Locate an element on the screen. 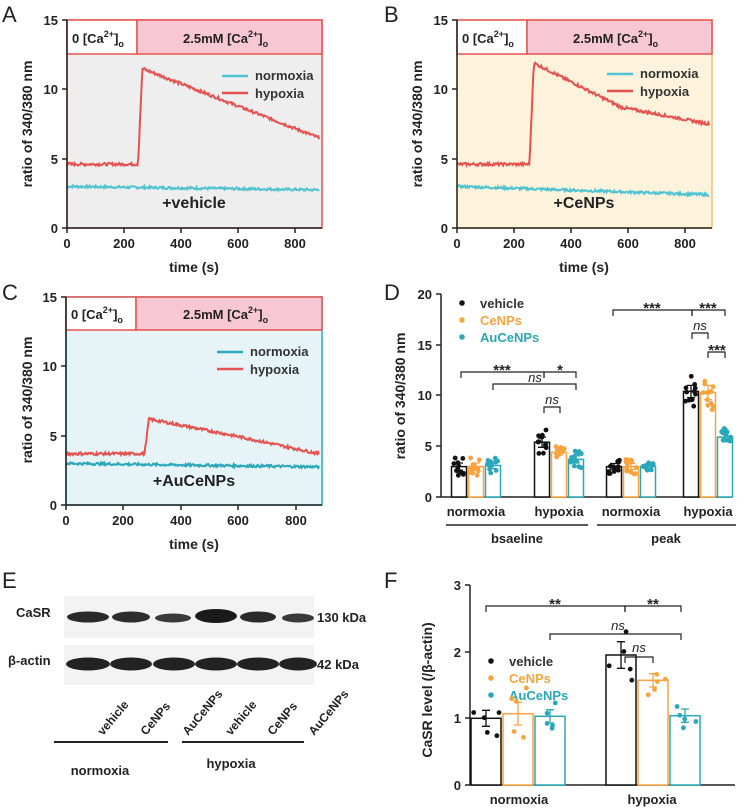  blot-kda-casr: 130 kDa is located at coordinates (342, 617).